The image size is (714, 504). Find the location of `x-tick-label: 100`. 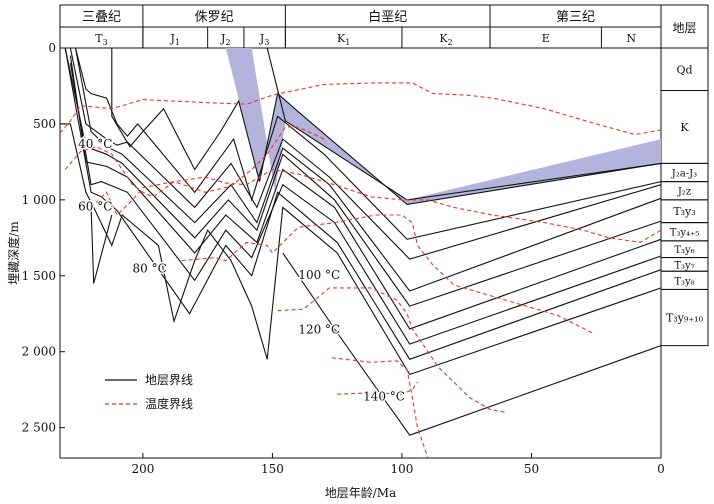

x-tick-label: 100 is located at coordinates (401, 469).